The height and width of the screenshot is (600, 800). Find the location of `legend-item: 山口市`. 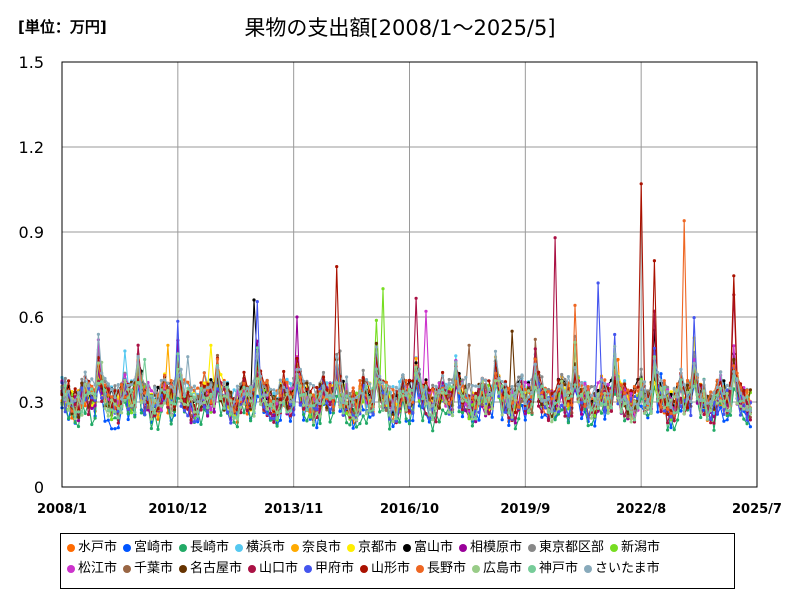

legend-item: 山口市 is located at coordinates (273, 569).